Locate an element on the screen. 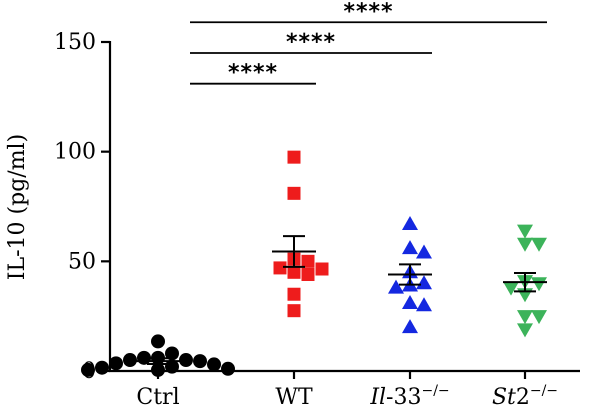 This screenshot has height=414, width=600. x-tick-label-part: WT is located at coordinates (294, 397).